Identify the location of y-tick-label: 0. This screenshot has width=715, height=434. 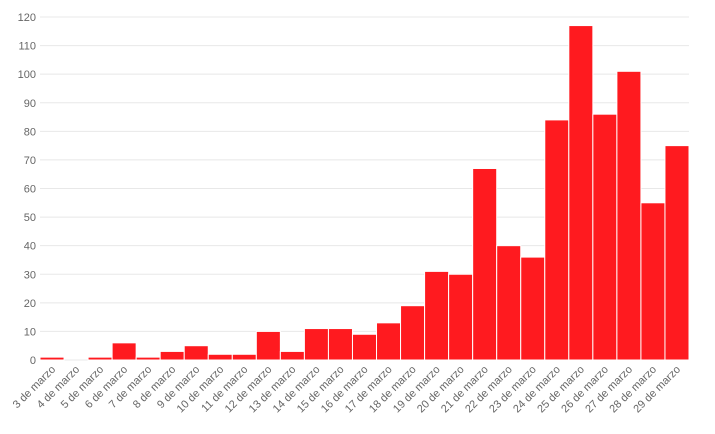
(33, 361).